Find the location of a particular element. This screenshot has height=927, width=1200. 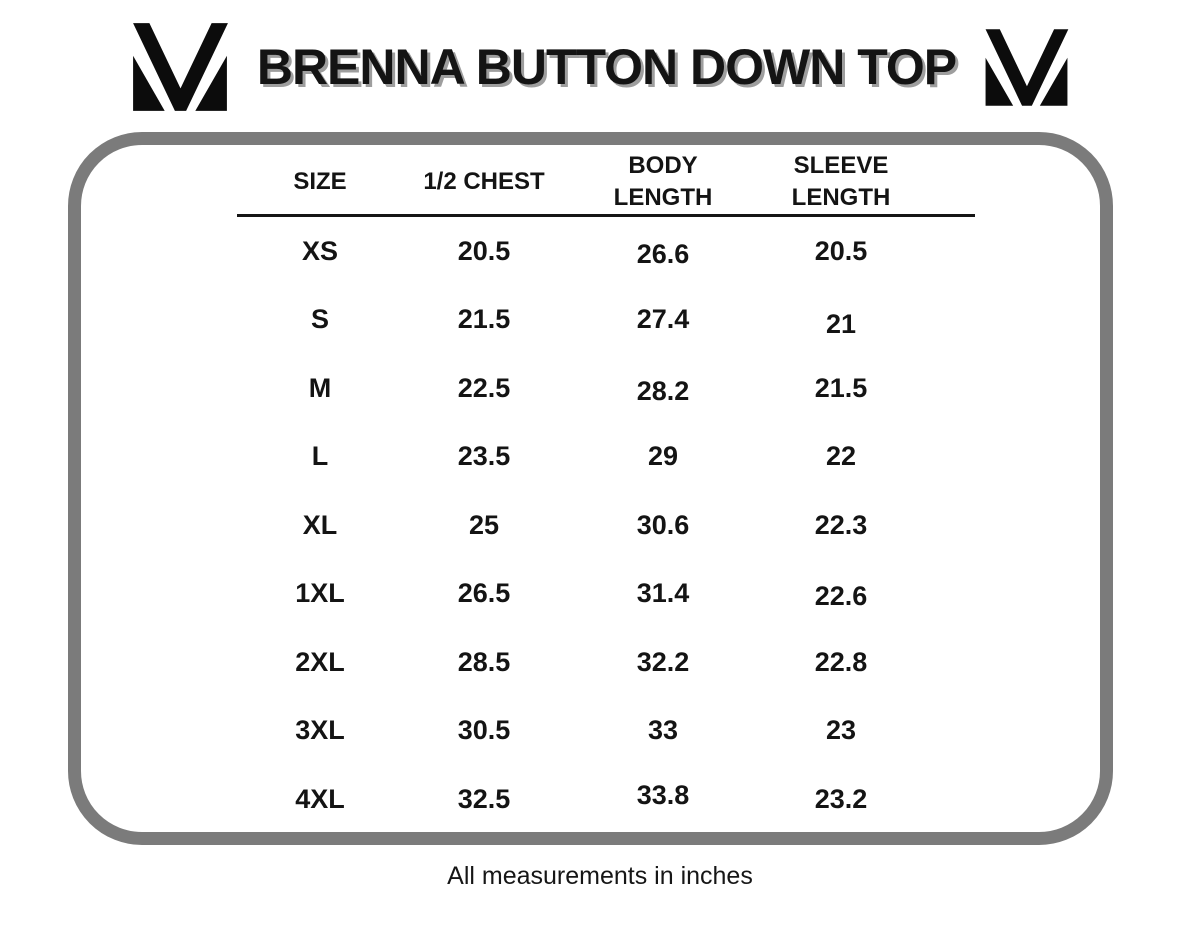

sleeve-length-cell: 22.3 is located at coordinates (841, 524).